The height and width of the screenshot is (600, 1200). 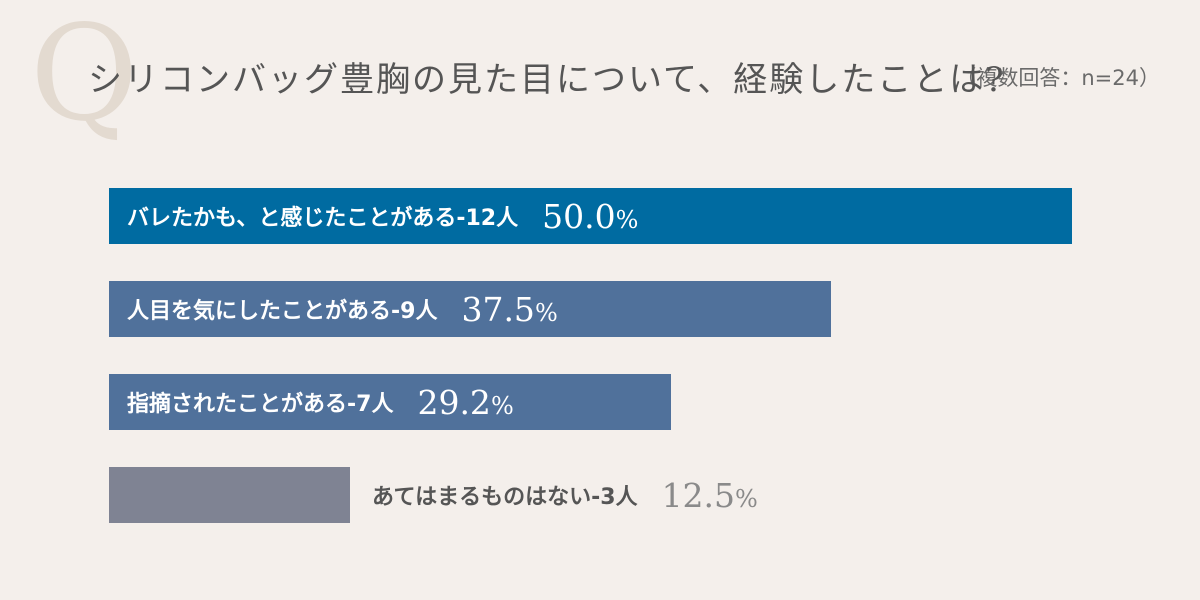 I want to click on question-title: シリコンバッグ豊胸の見た目について、経験したことは?, so click(x=547, y=80).